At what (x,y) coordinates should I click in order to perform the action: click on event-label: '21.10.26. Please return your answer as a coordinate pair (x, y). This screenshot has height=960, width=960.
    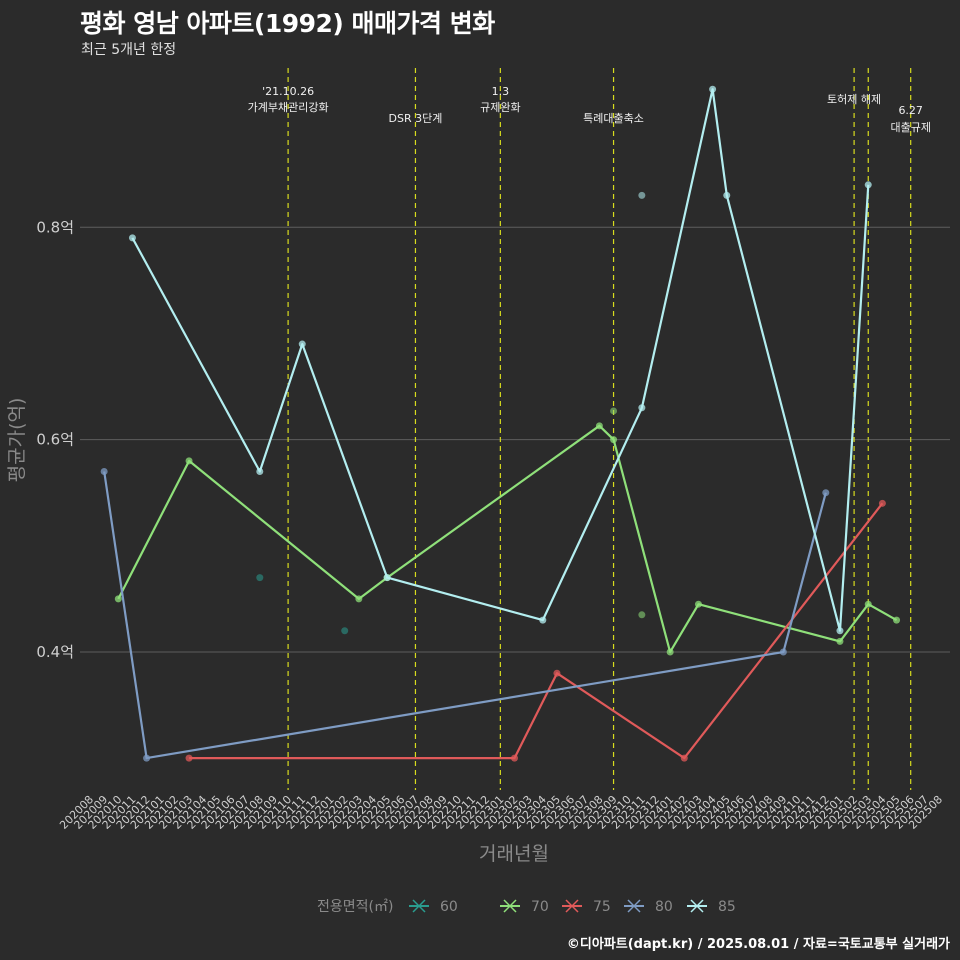
    Looking at the image, I should click on (288, 91).